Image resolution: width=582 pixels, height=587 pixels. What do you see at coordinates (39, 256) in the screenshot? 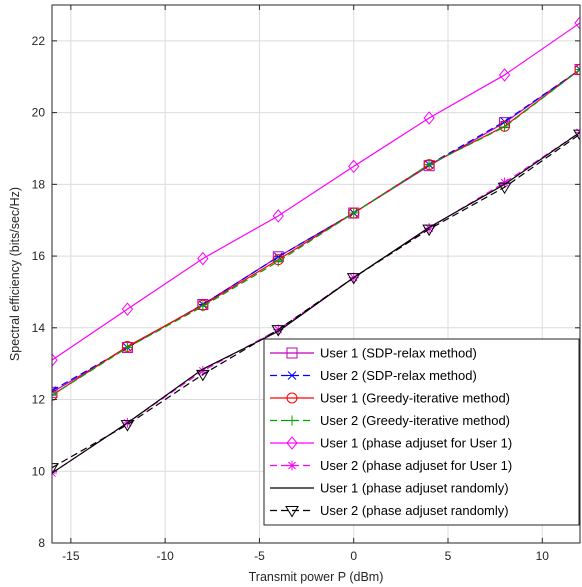
I see `y-tick-label: 16` at bounding box center [39, 256].